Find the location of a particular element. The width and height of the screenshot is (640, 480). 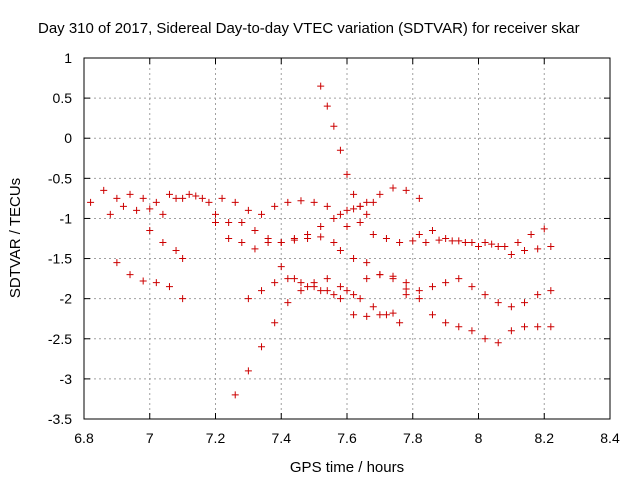

x-axis-label: GPS time / hours is located at coordinates (347, 467).